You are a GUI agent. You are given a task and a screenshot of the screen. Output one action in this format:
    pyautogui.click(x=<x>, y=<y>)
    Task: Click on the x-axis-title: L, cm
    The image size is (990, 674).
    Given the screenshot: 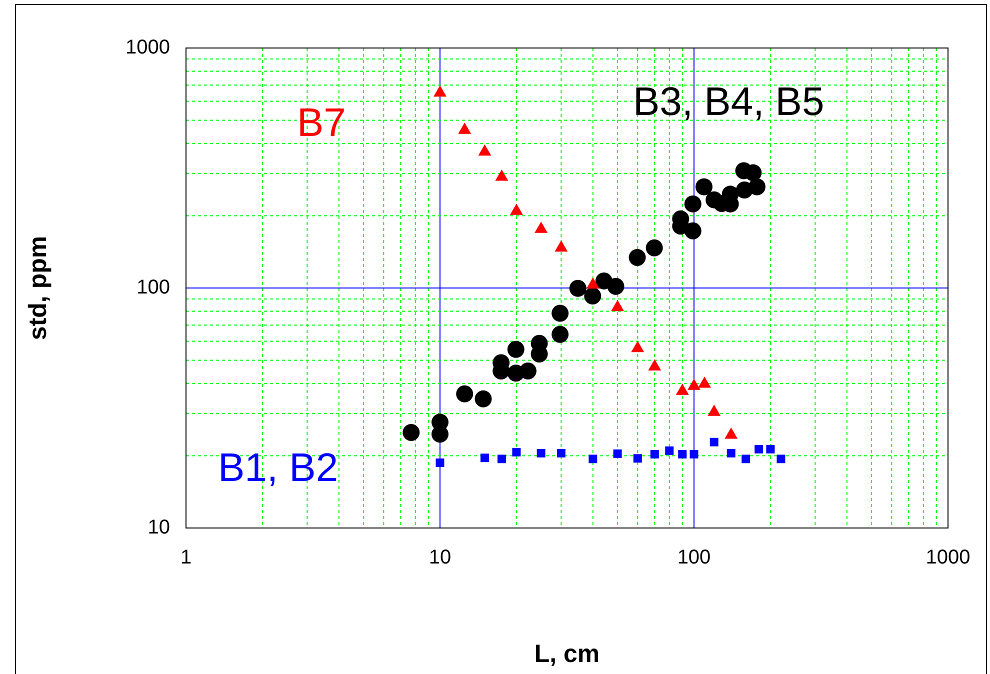 What is the action you would take?
    pyautogui.click(x=567, y=654)
    